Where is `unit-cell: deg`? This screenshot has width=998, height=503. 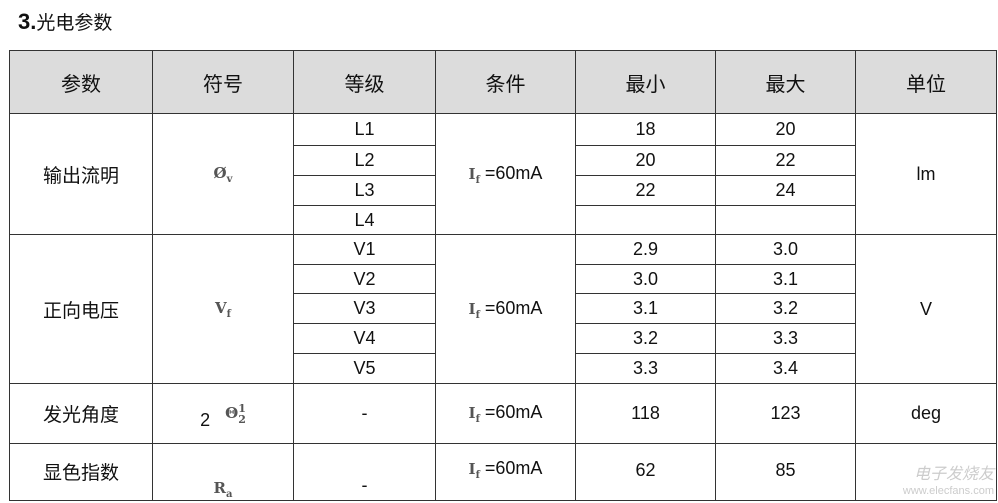
unit-cell: deg is located at coordinates (926, 413).